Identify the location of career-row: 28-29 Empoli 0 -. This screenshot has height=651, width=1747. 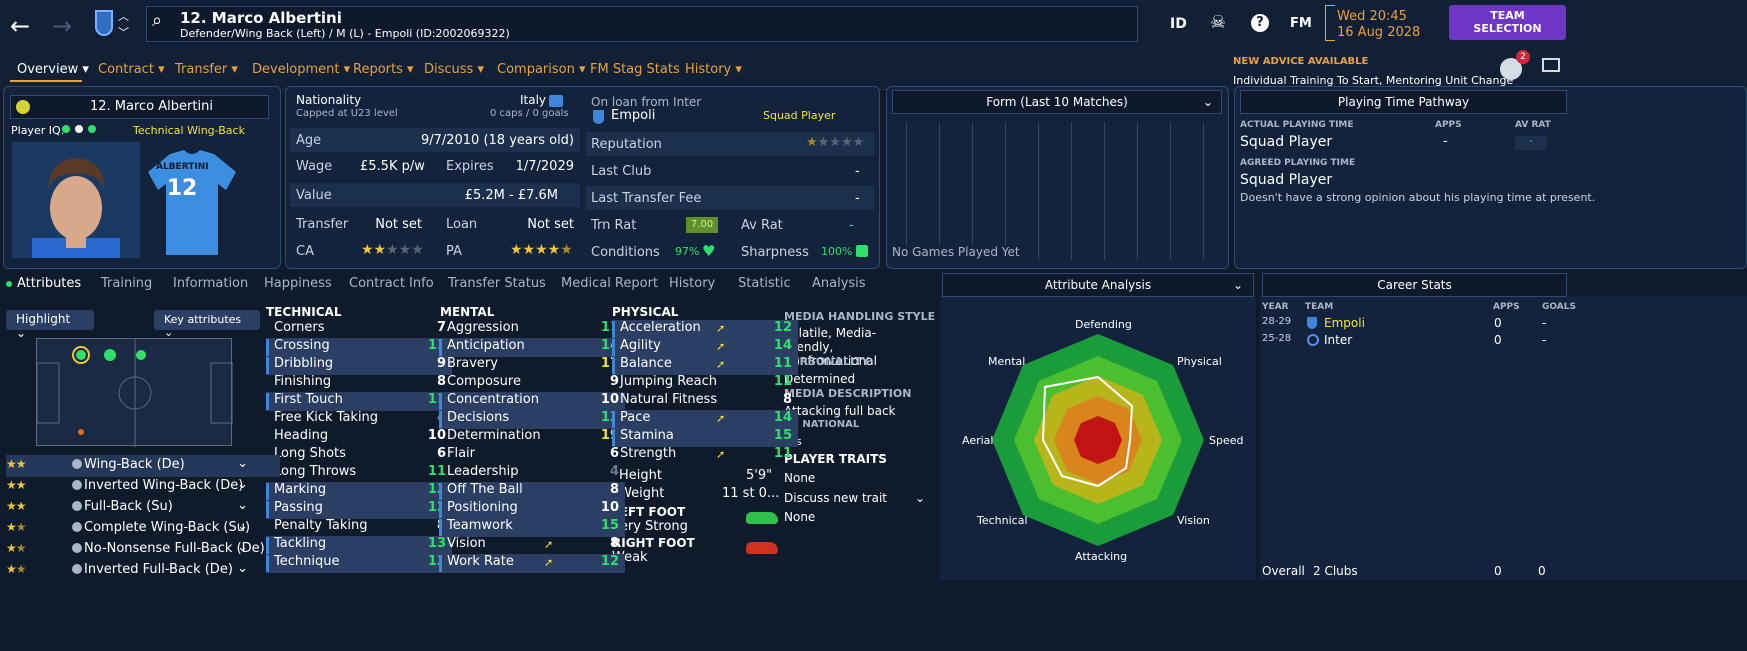
(1404, 323).